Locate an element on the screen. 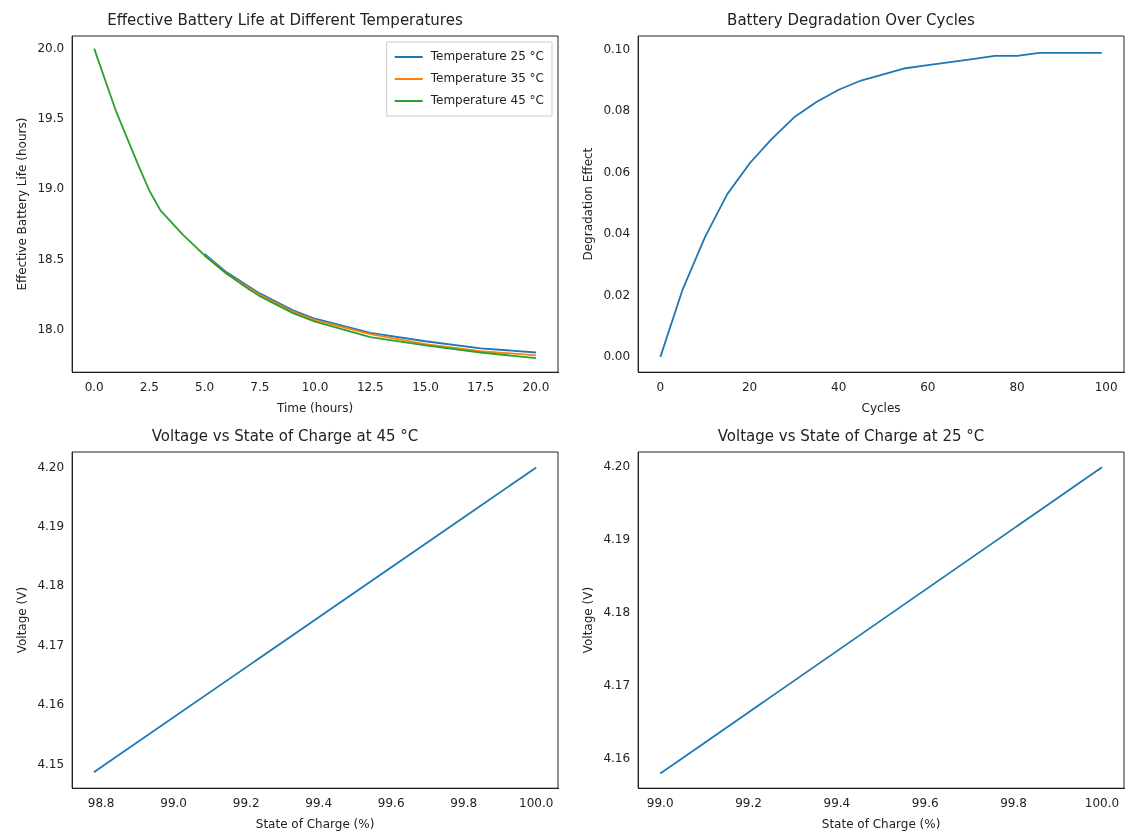 The width and height of the screenshot is (1133, 838). x-tick-label: 0.0 is located at coordinates (94, 386).